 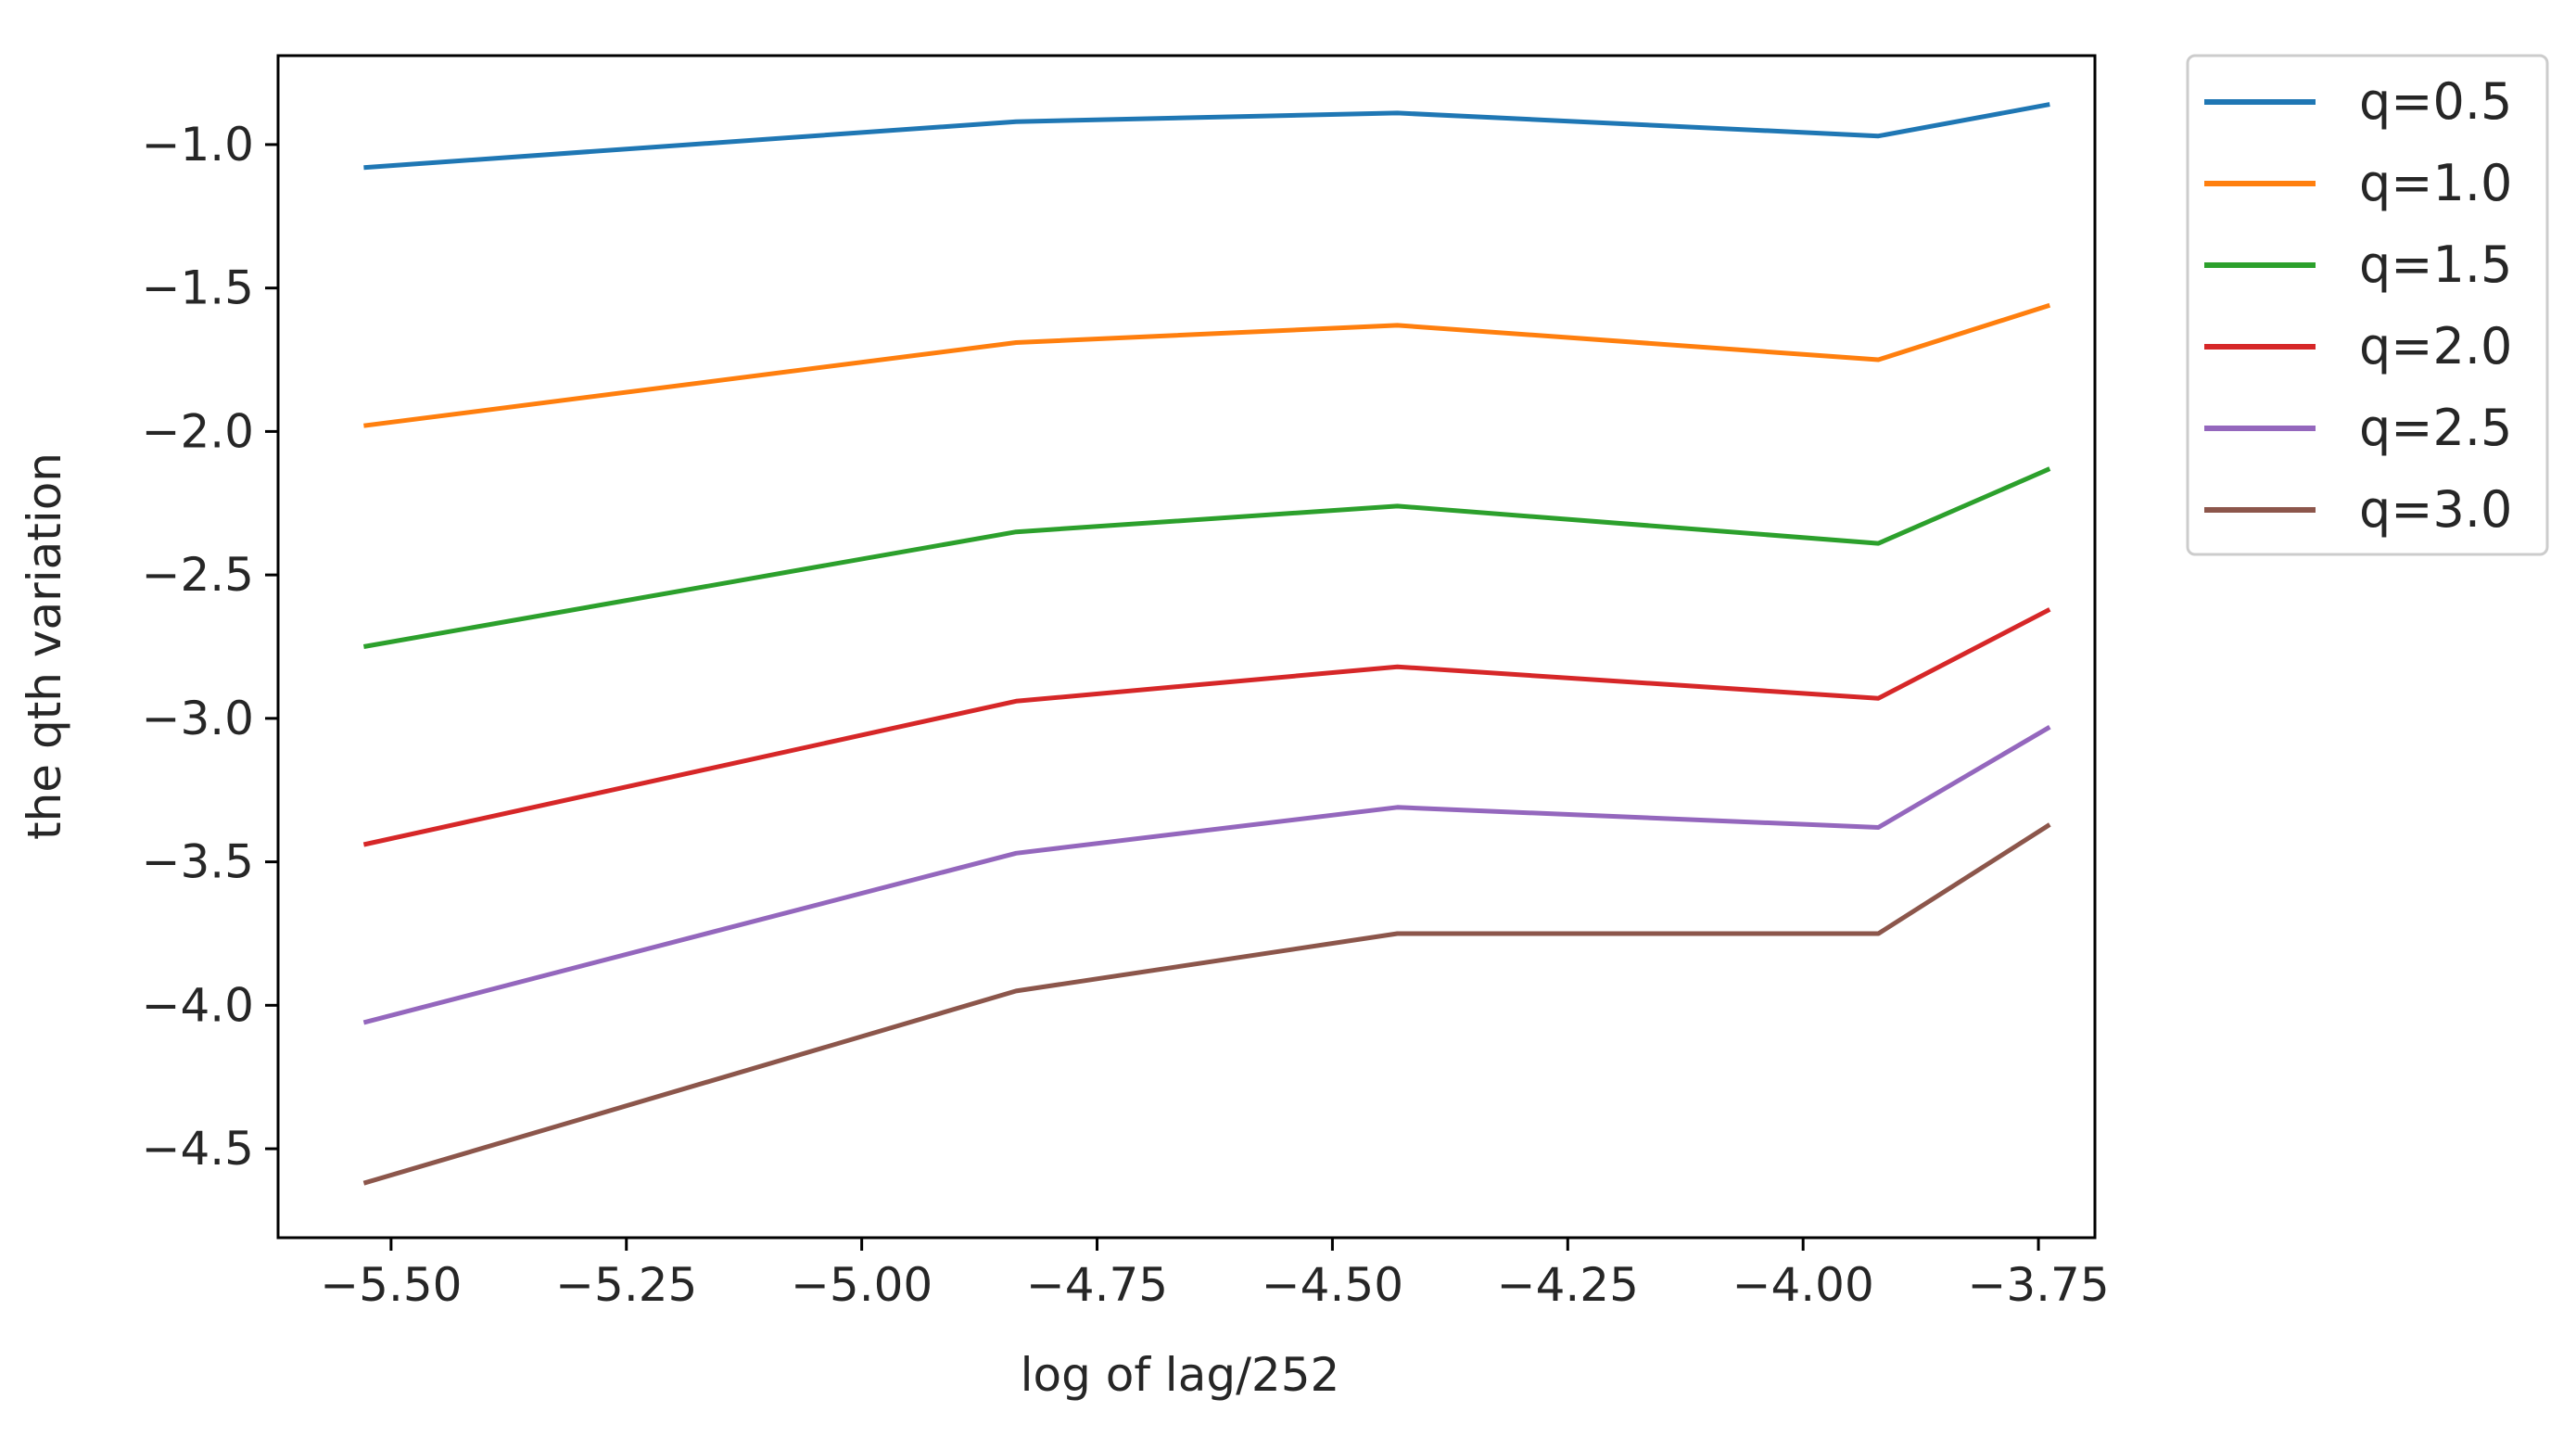 What do you see at coordinates (198, 1005) in the screenshot?
I see `y-tick-label: −4.0` at bounding box center [198, 1005].